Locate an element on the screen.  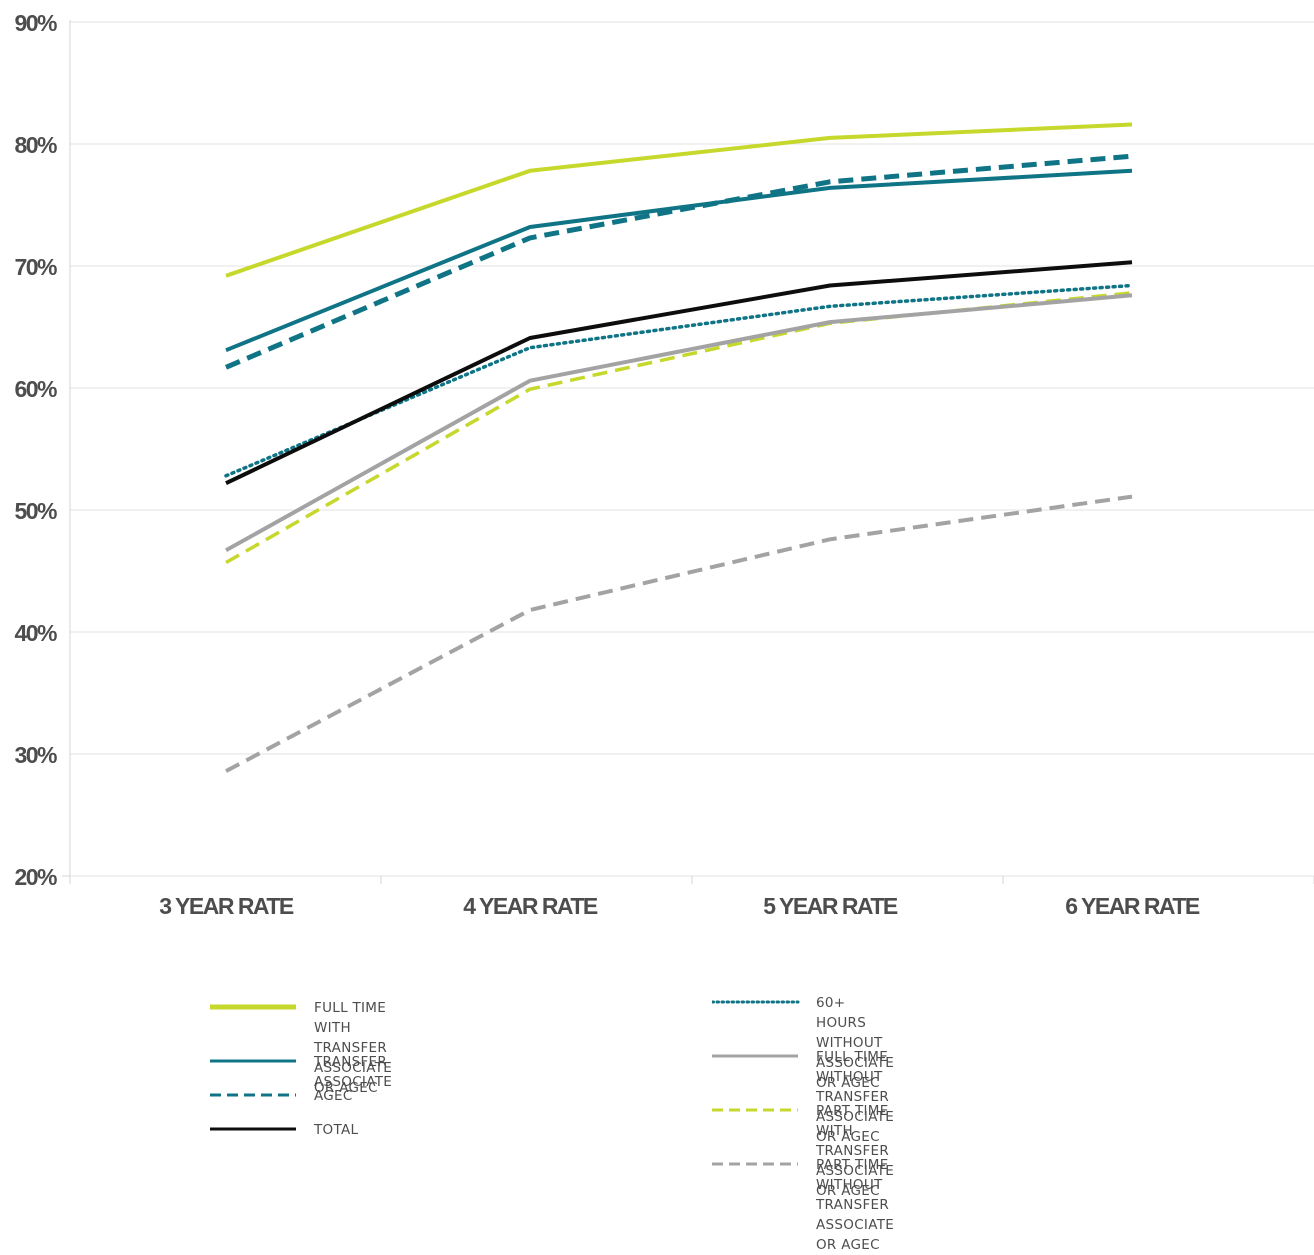
legend-label-line: TRANSFER ASSOCIATE is located at coordinates (353, 1072).